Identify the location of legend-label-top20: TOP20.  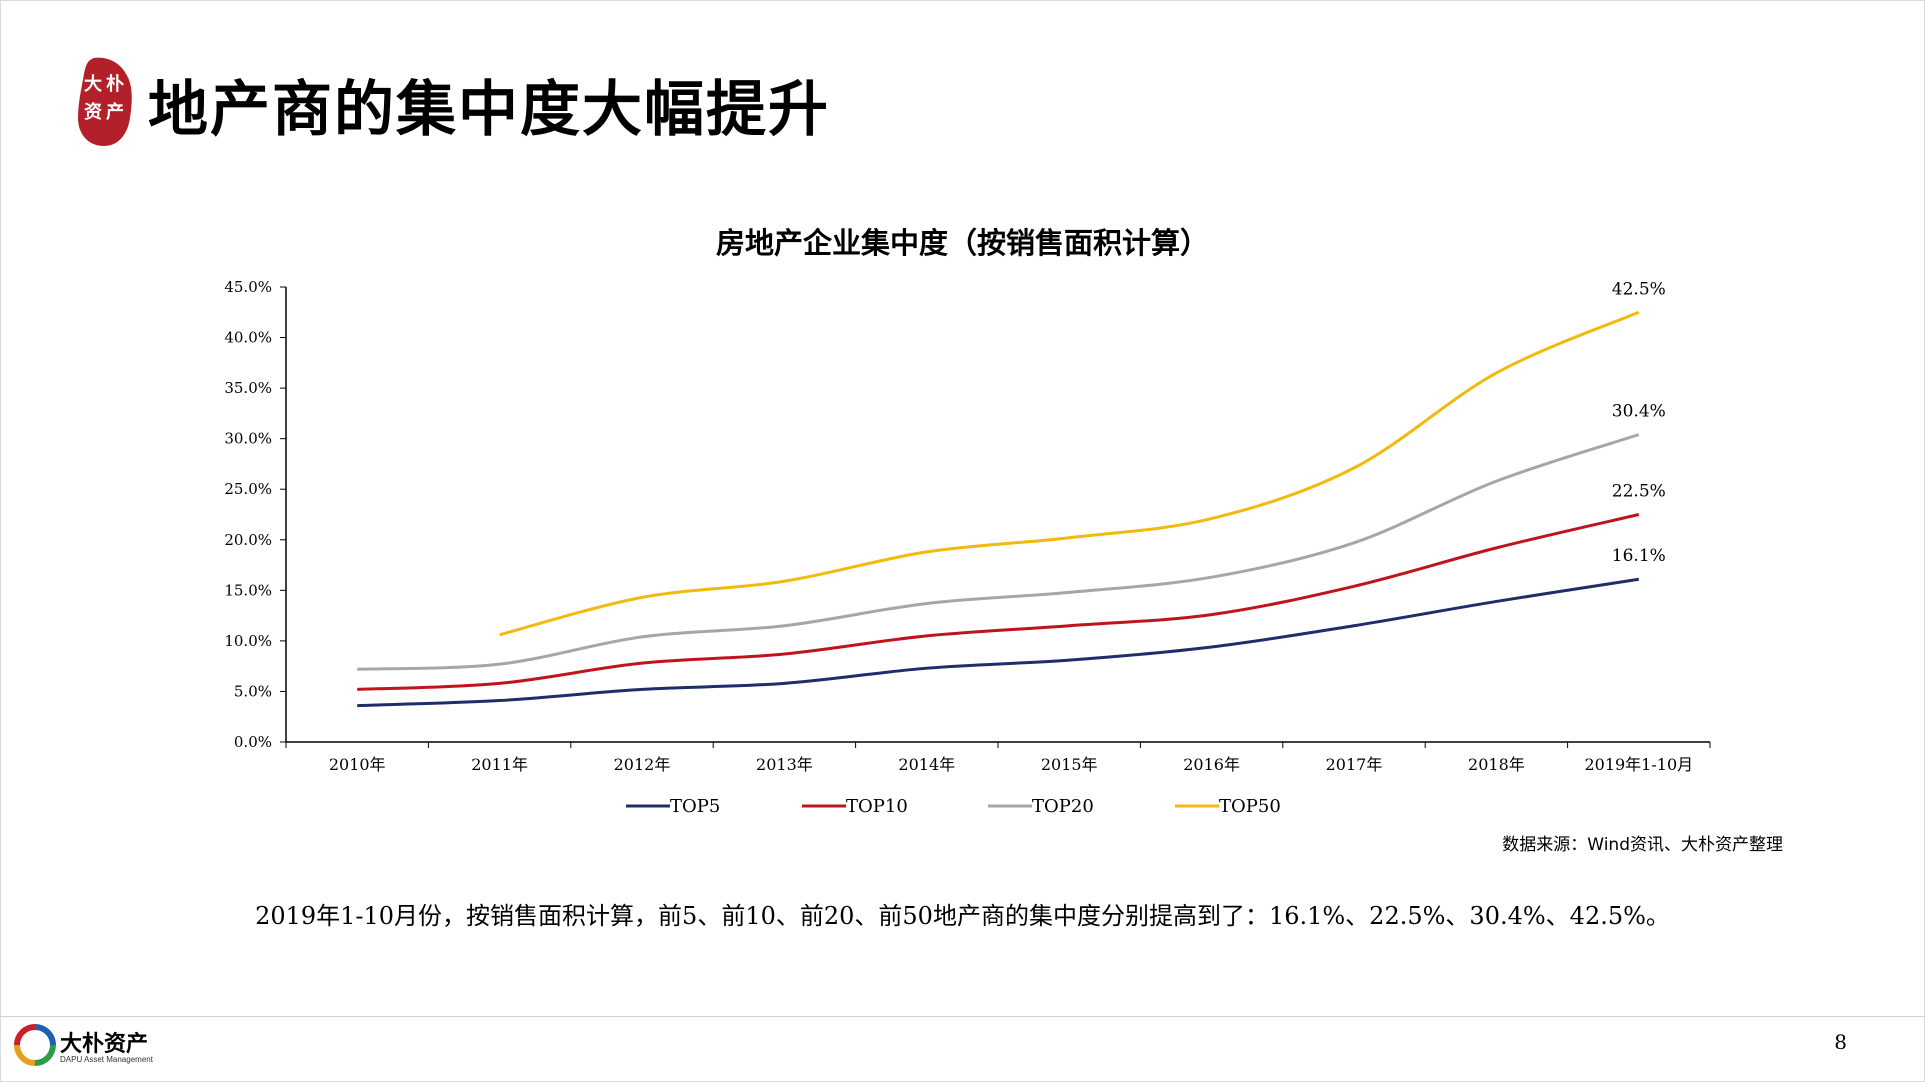
(1063, 806).